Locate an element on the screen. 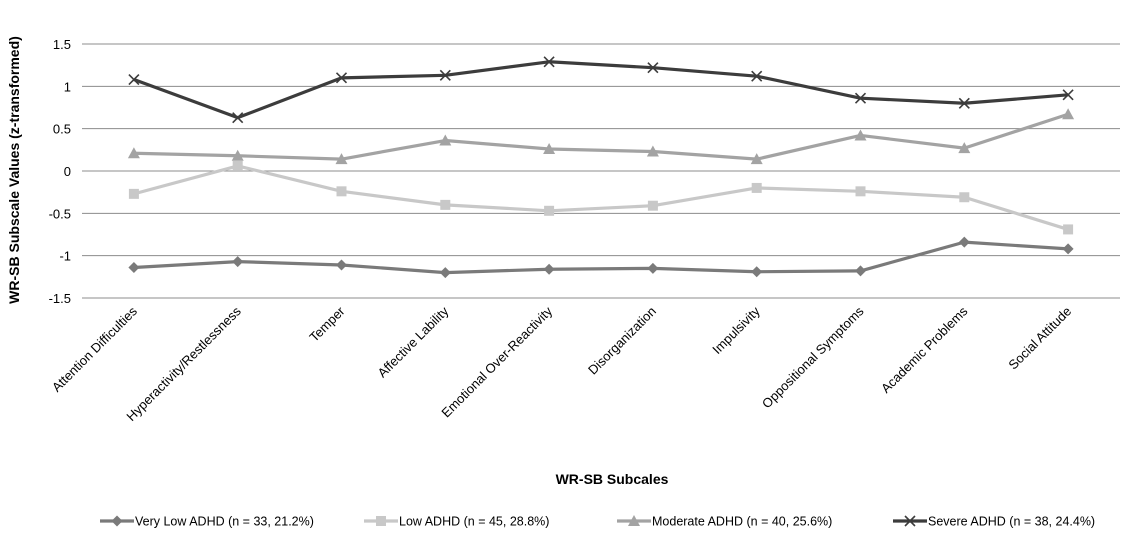 The width and height of the screenshot is (1137, 533). legend-label: Severe ADHD (n = 38, 24.4%) is located at coordinates (1011, 522).